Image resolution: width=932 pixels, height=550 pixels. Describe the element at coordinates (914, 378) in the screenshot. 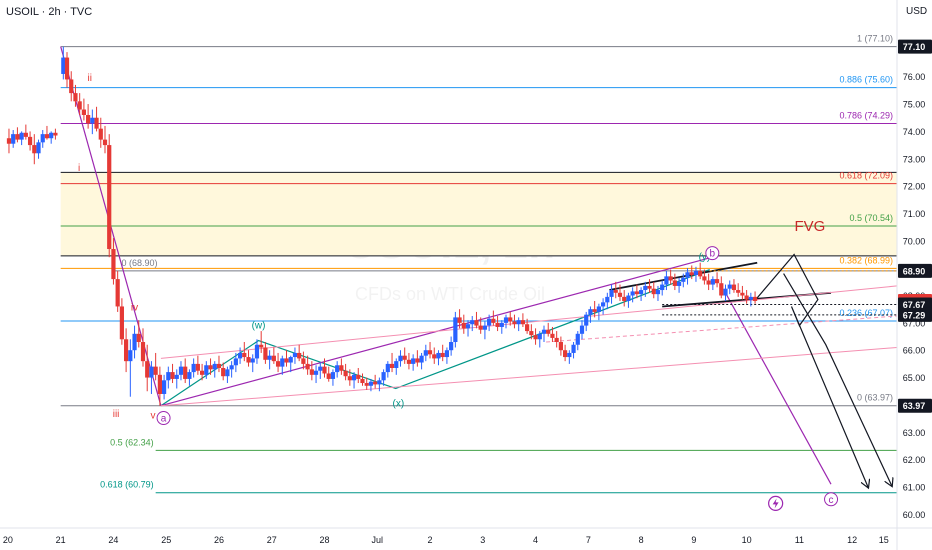

I see `y-tick-label: 65.00` at that location.